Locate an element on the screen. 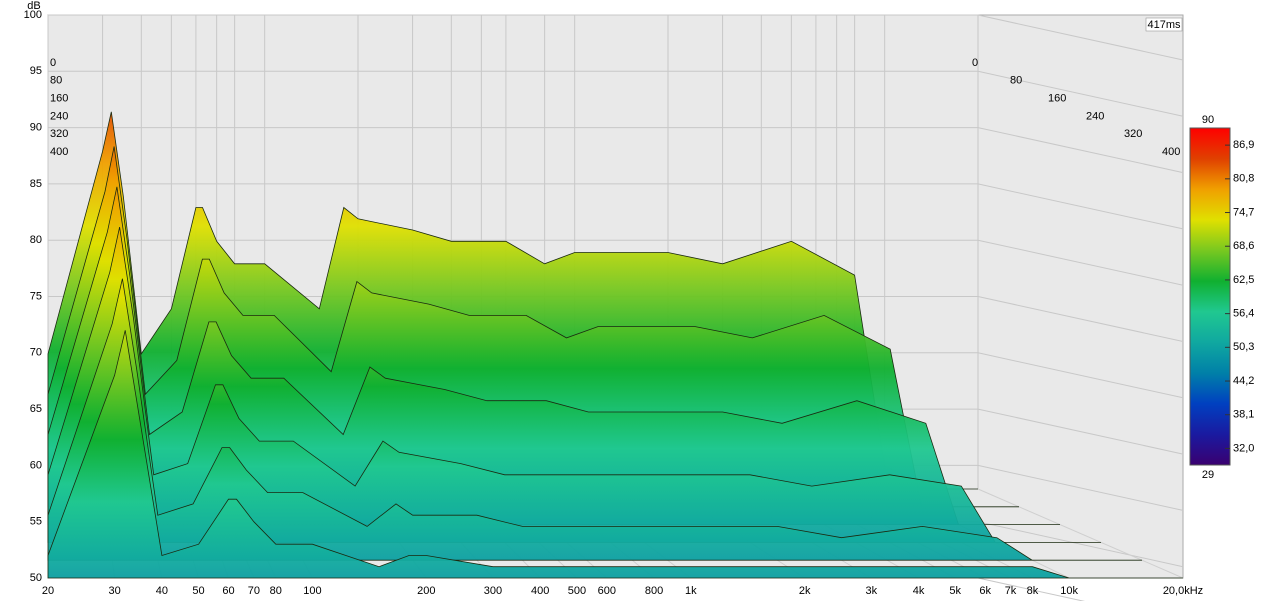 Image resolution: width=1265 pixels, height=606 pixels. time-label: 417ms is located at coordinates (1164, 25).